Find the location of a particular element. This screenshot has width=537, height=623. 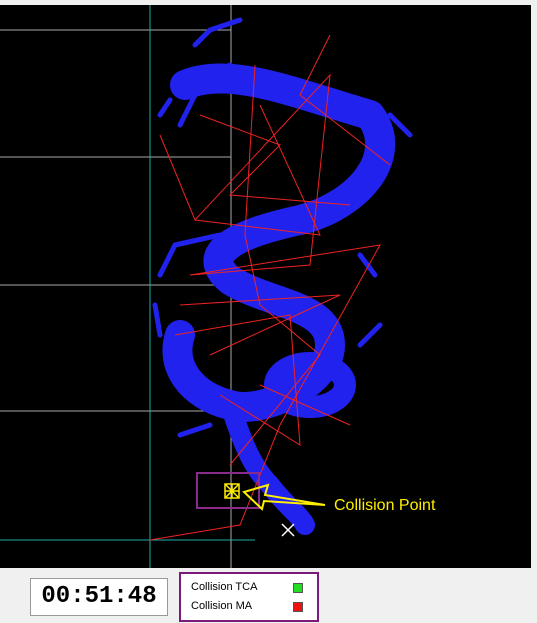

timer: 00:51:48 is located at coordinates (99, 597).